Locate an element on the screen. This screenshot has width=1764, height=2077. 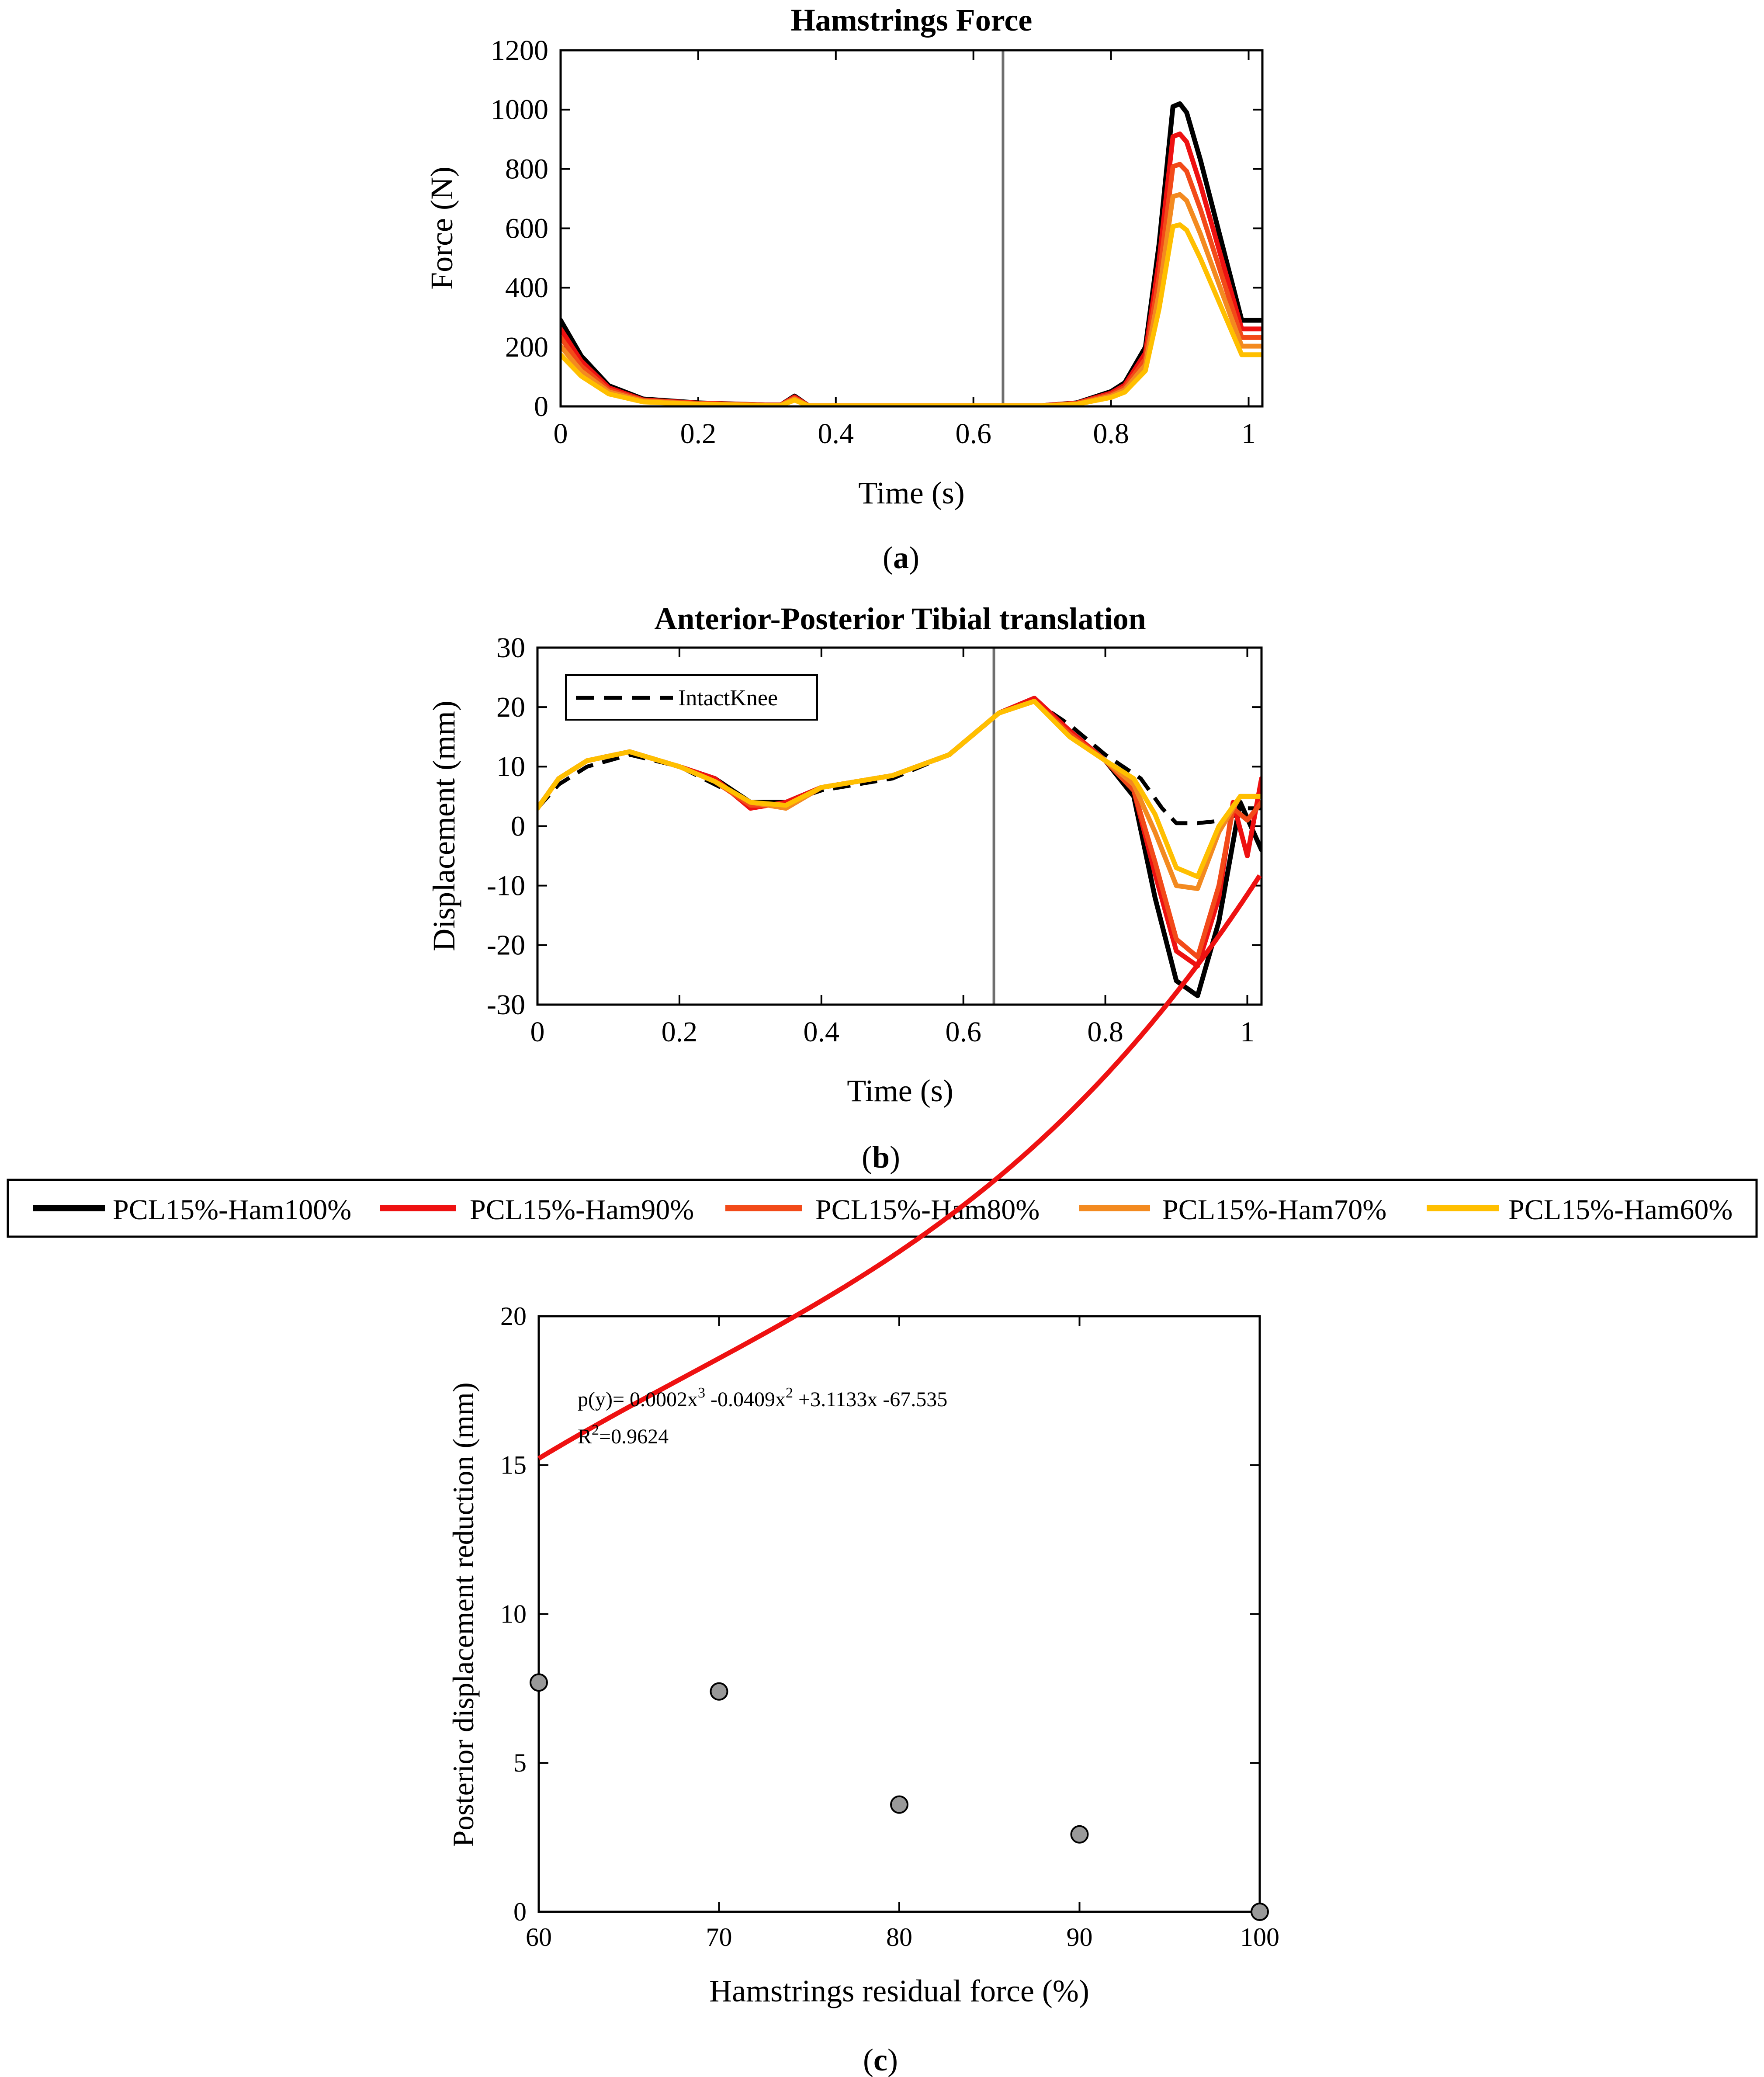
y-tick-label: 30 is located at coordinates (510, 648).